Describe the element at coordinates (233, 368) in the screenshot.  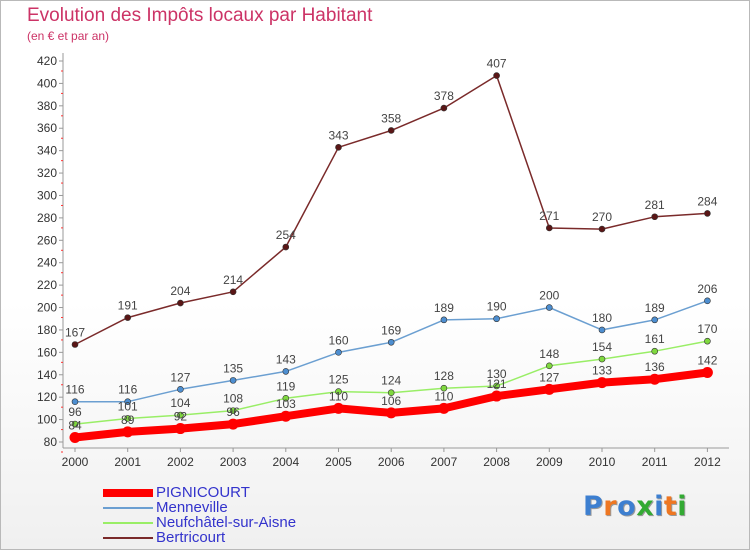
I see `data-label-menneville: 135` at that location.